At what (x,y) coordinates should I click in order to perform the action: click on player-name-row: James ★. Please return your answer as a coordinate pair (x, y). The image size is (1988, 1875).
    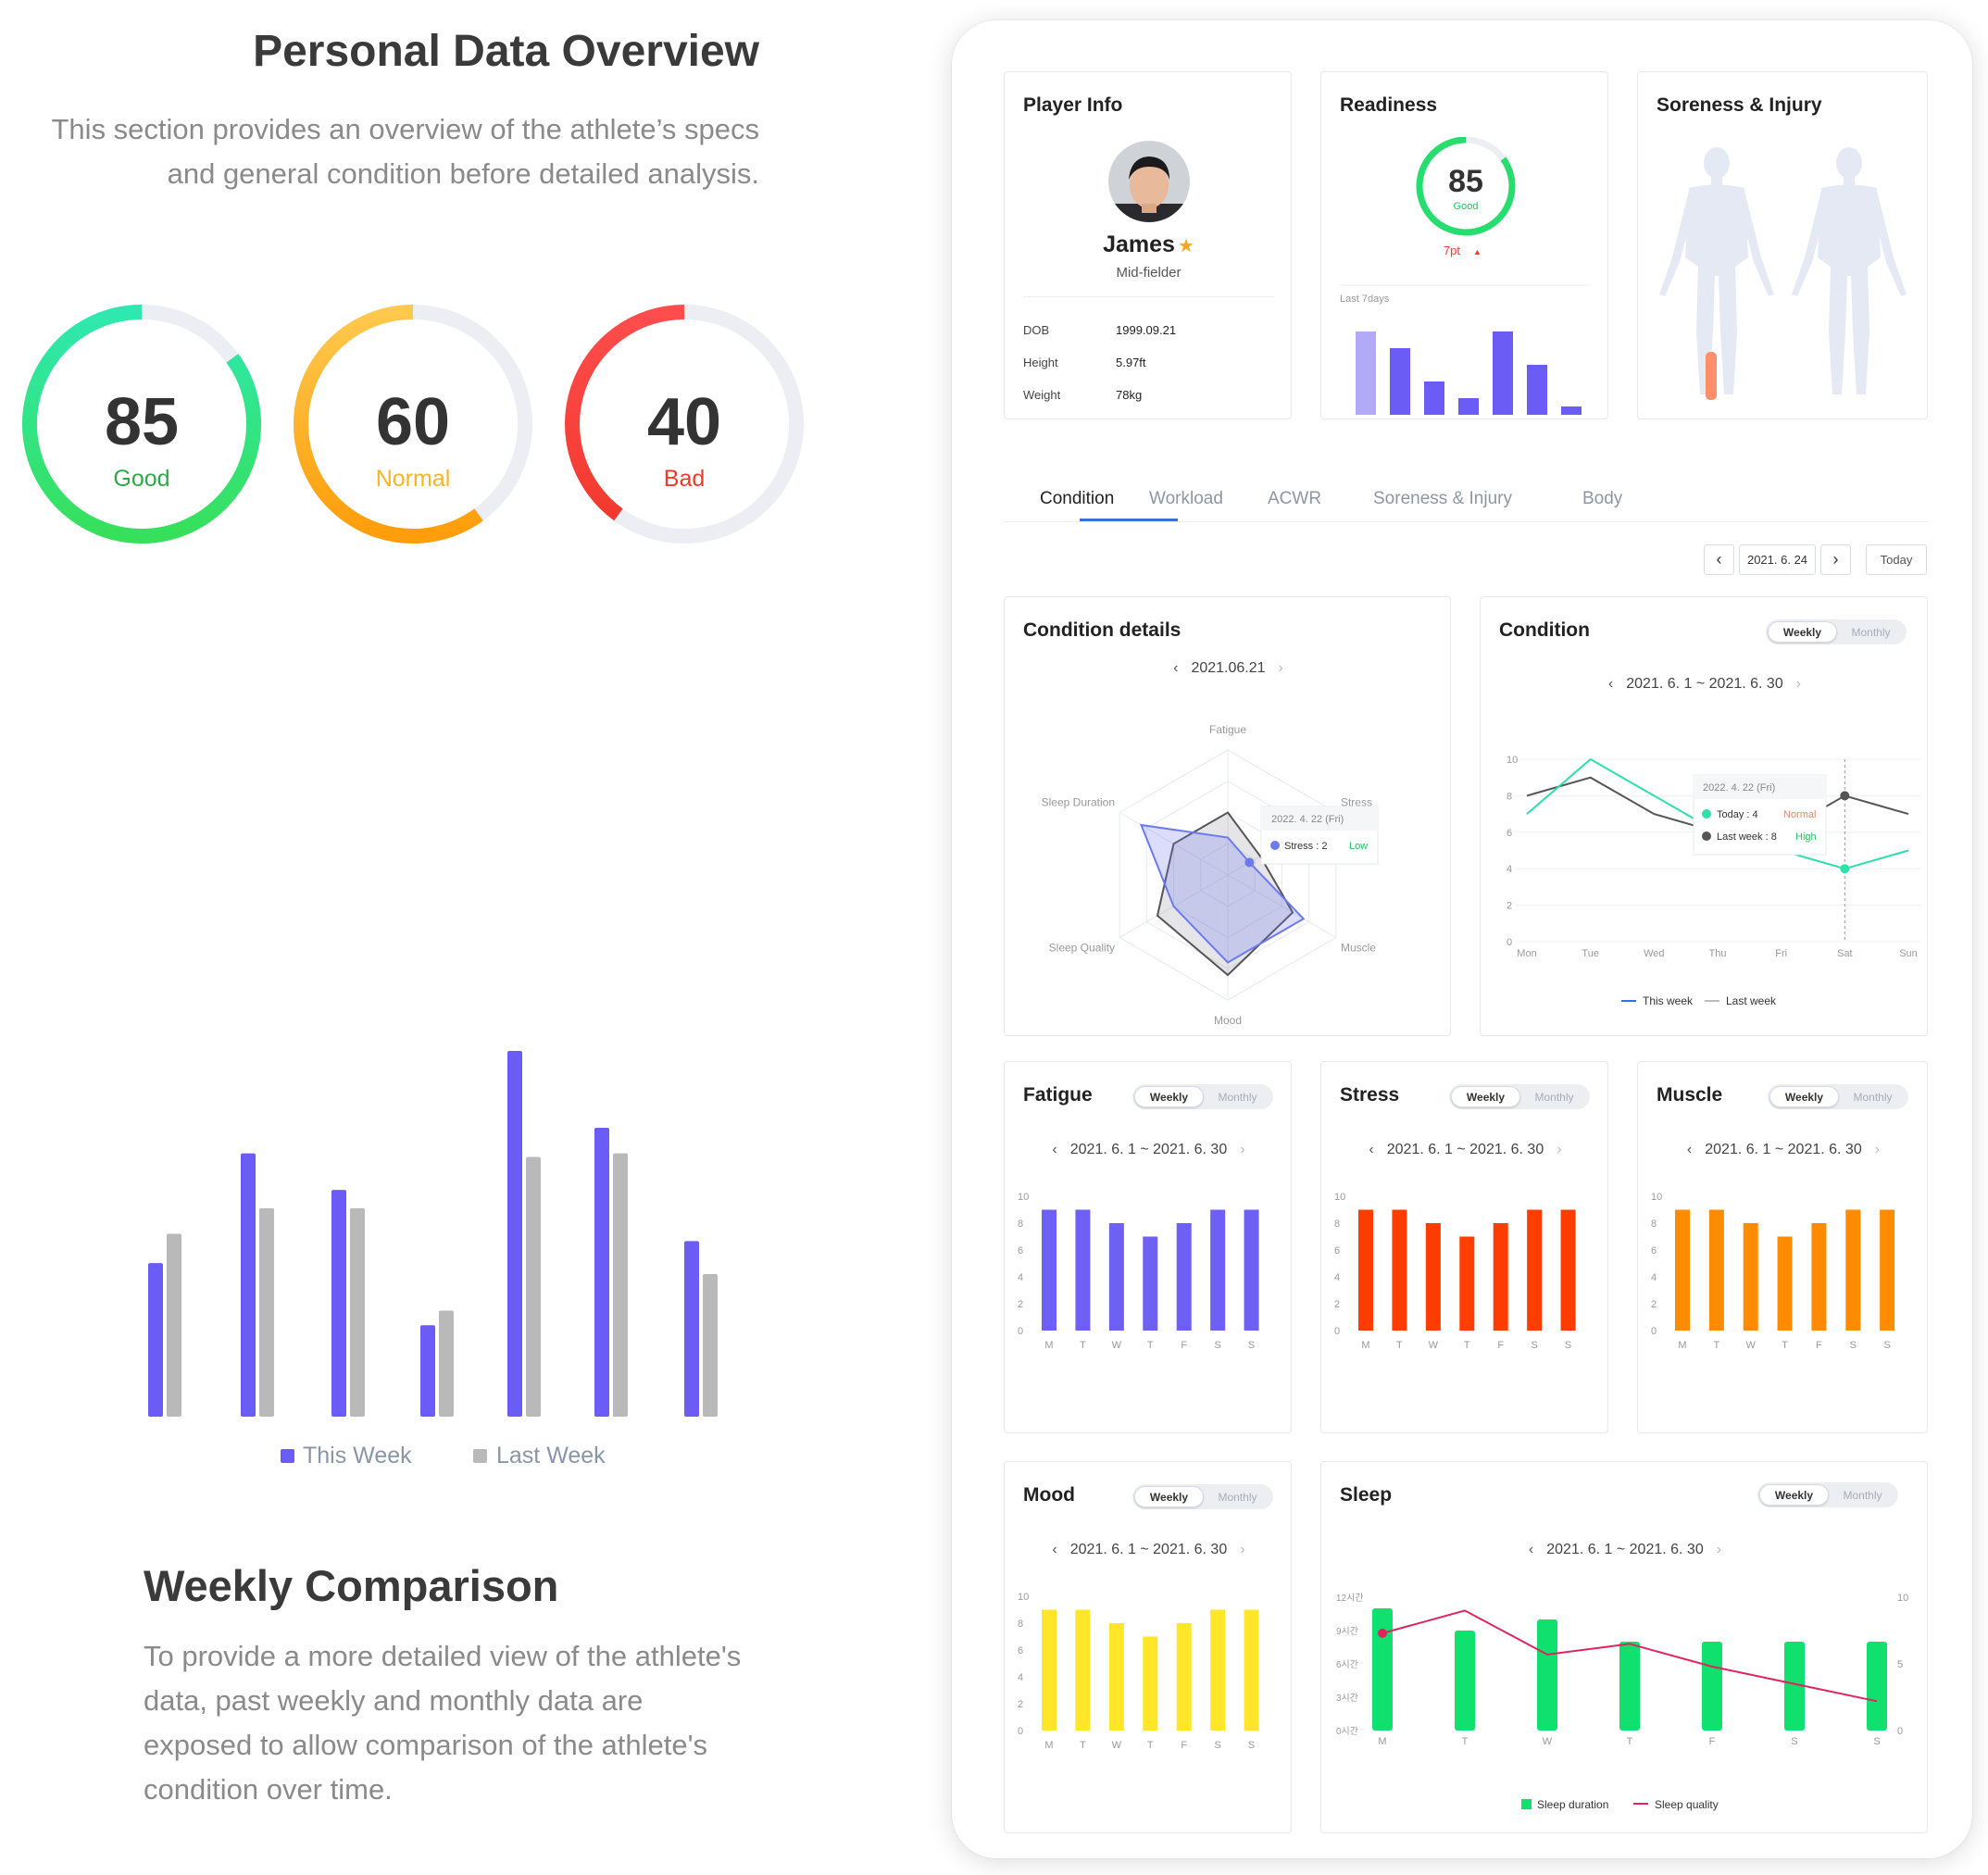
    Looking at the image, I should click on (1149, 244).